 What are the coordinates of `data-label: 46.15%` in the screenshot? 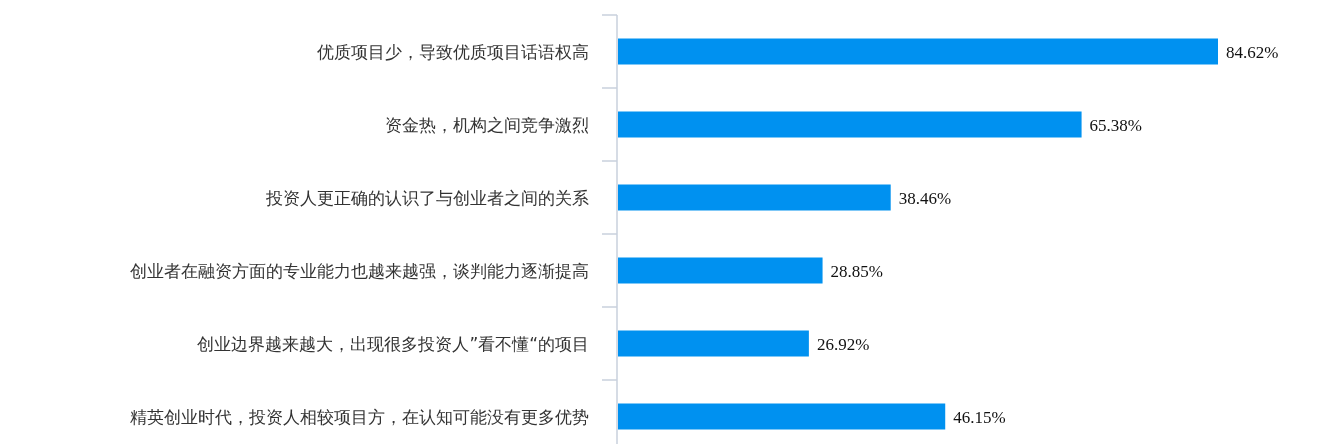 It's located at (979, 417).